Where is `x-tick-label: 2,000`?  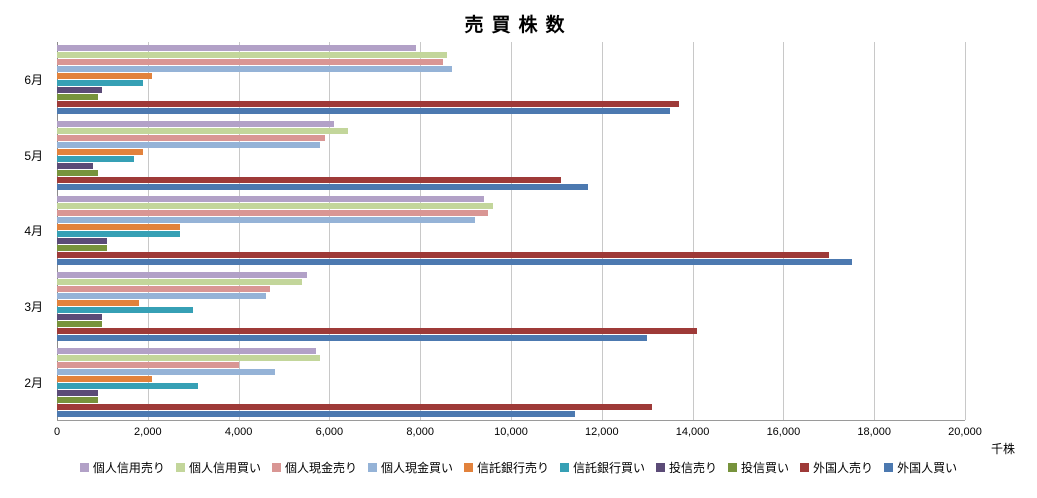
x-tick-label: 2,000 is located at coordinates (148, 432).